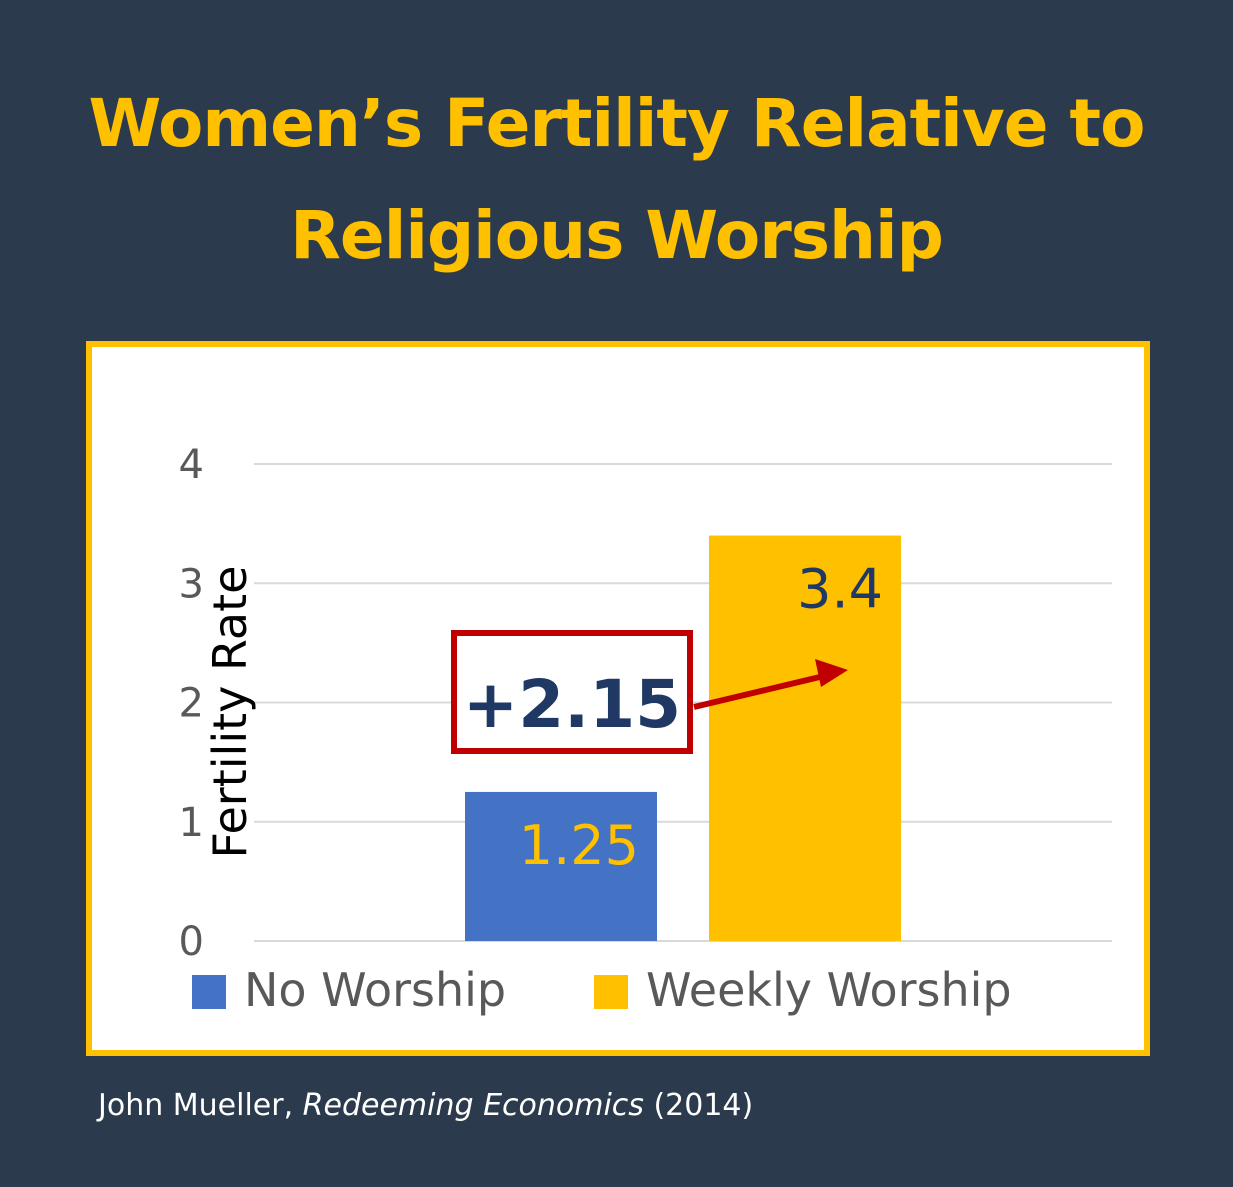 The height and width of the screenshot is (1187, 1233). I want to click on legend: No Worship Weekly Worship, so click(602, 990).